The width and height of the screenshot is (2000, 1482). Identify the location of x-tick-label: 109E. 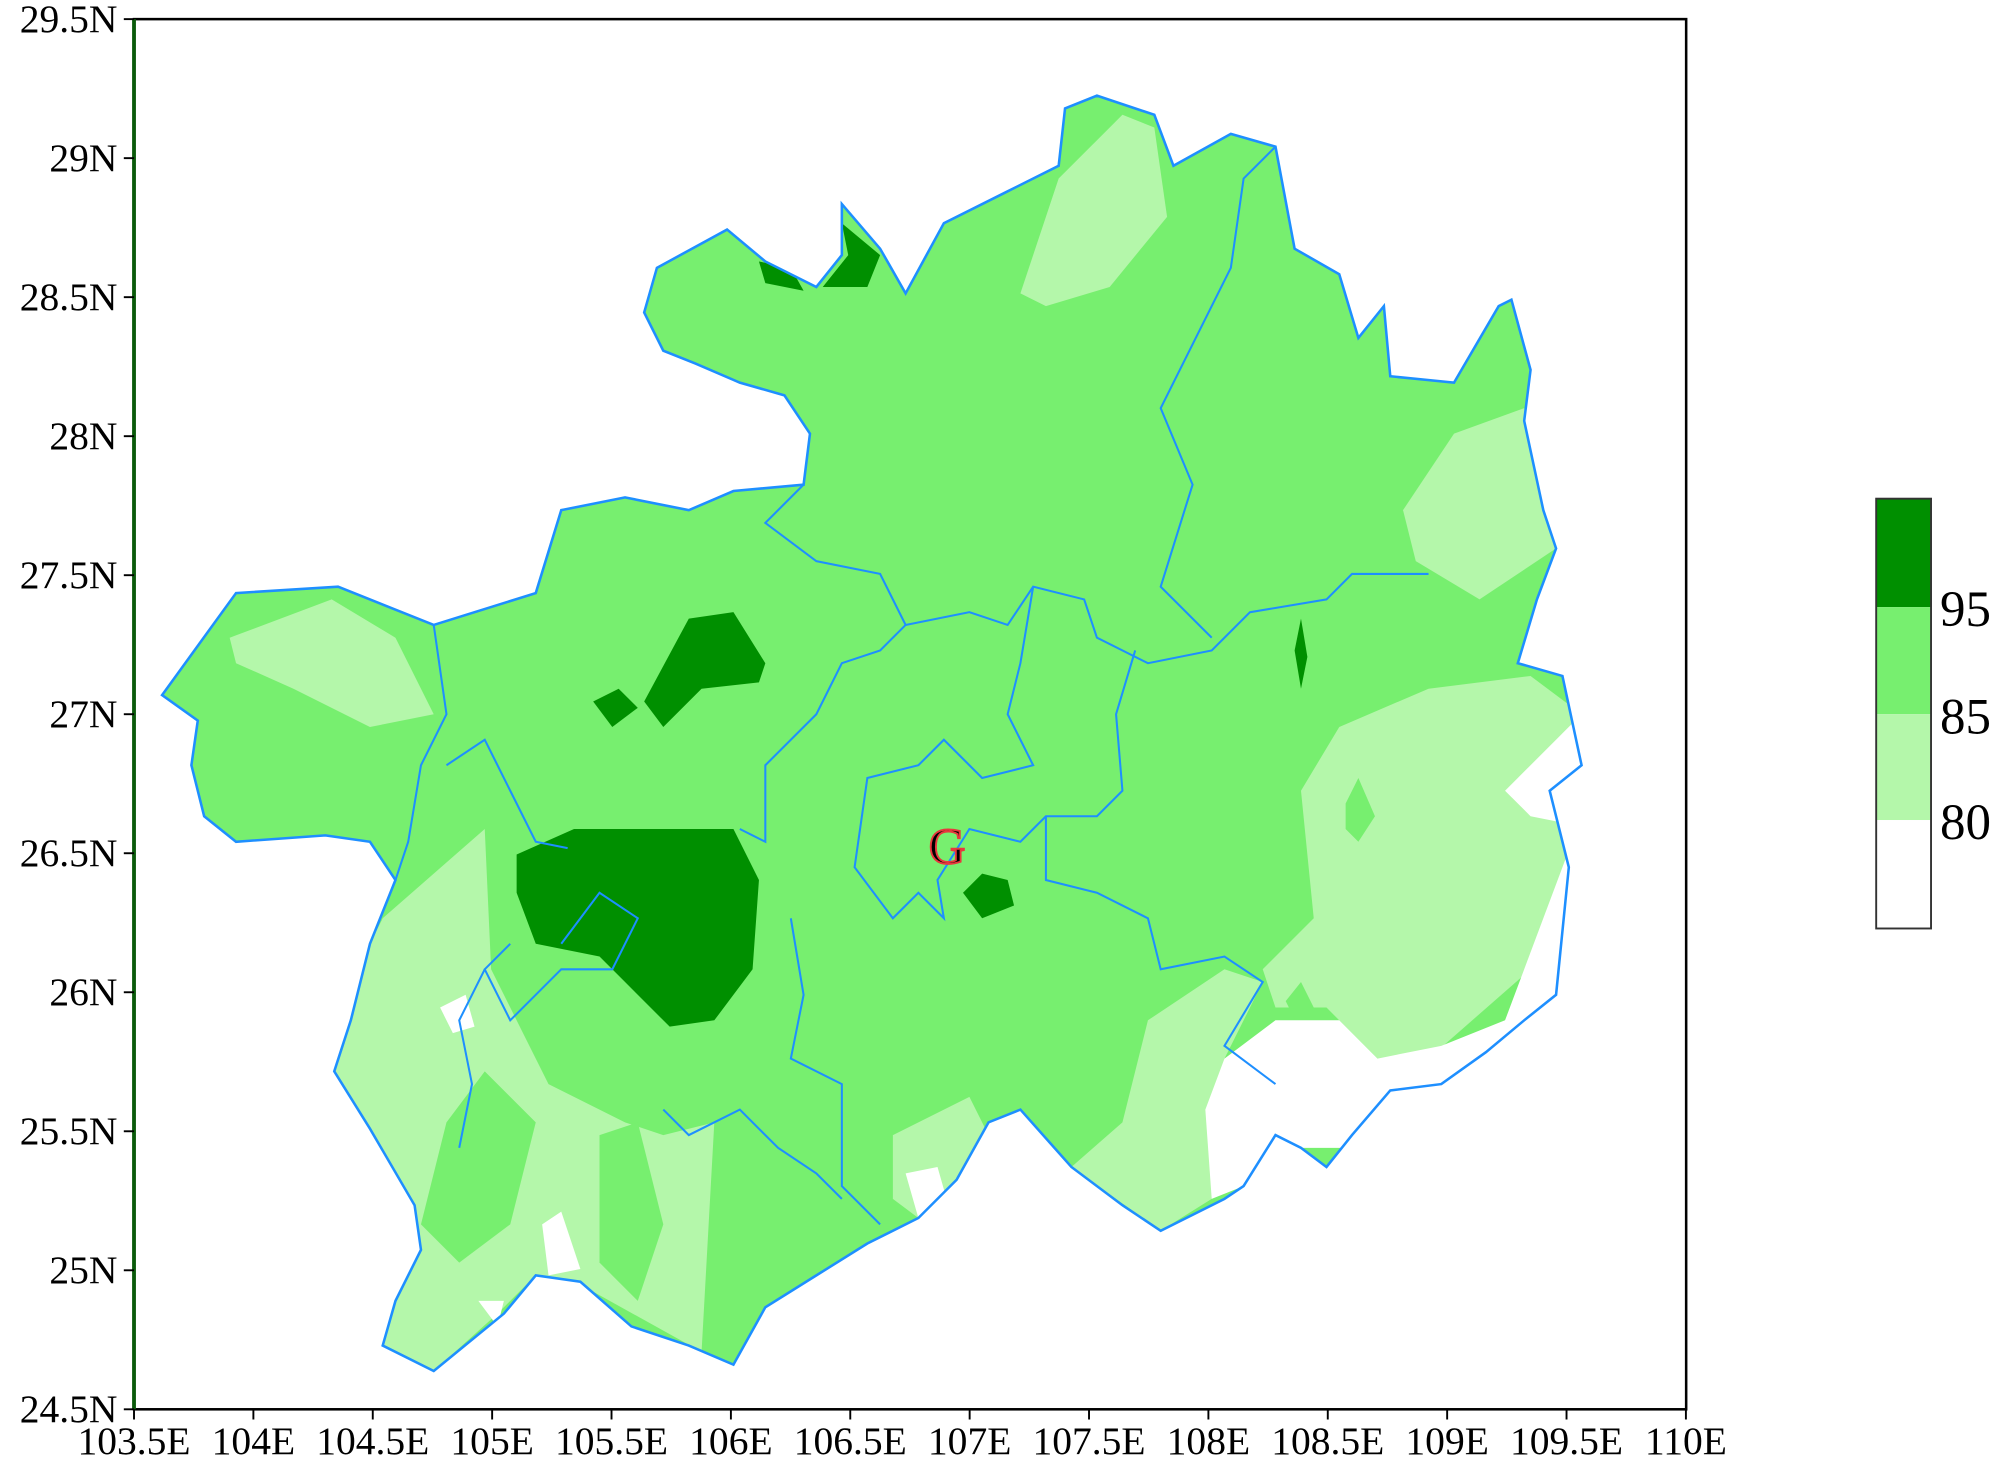
(1446, 1441).